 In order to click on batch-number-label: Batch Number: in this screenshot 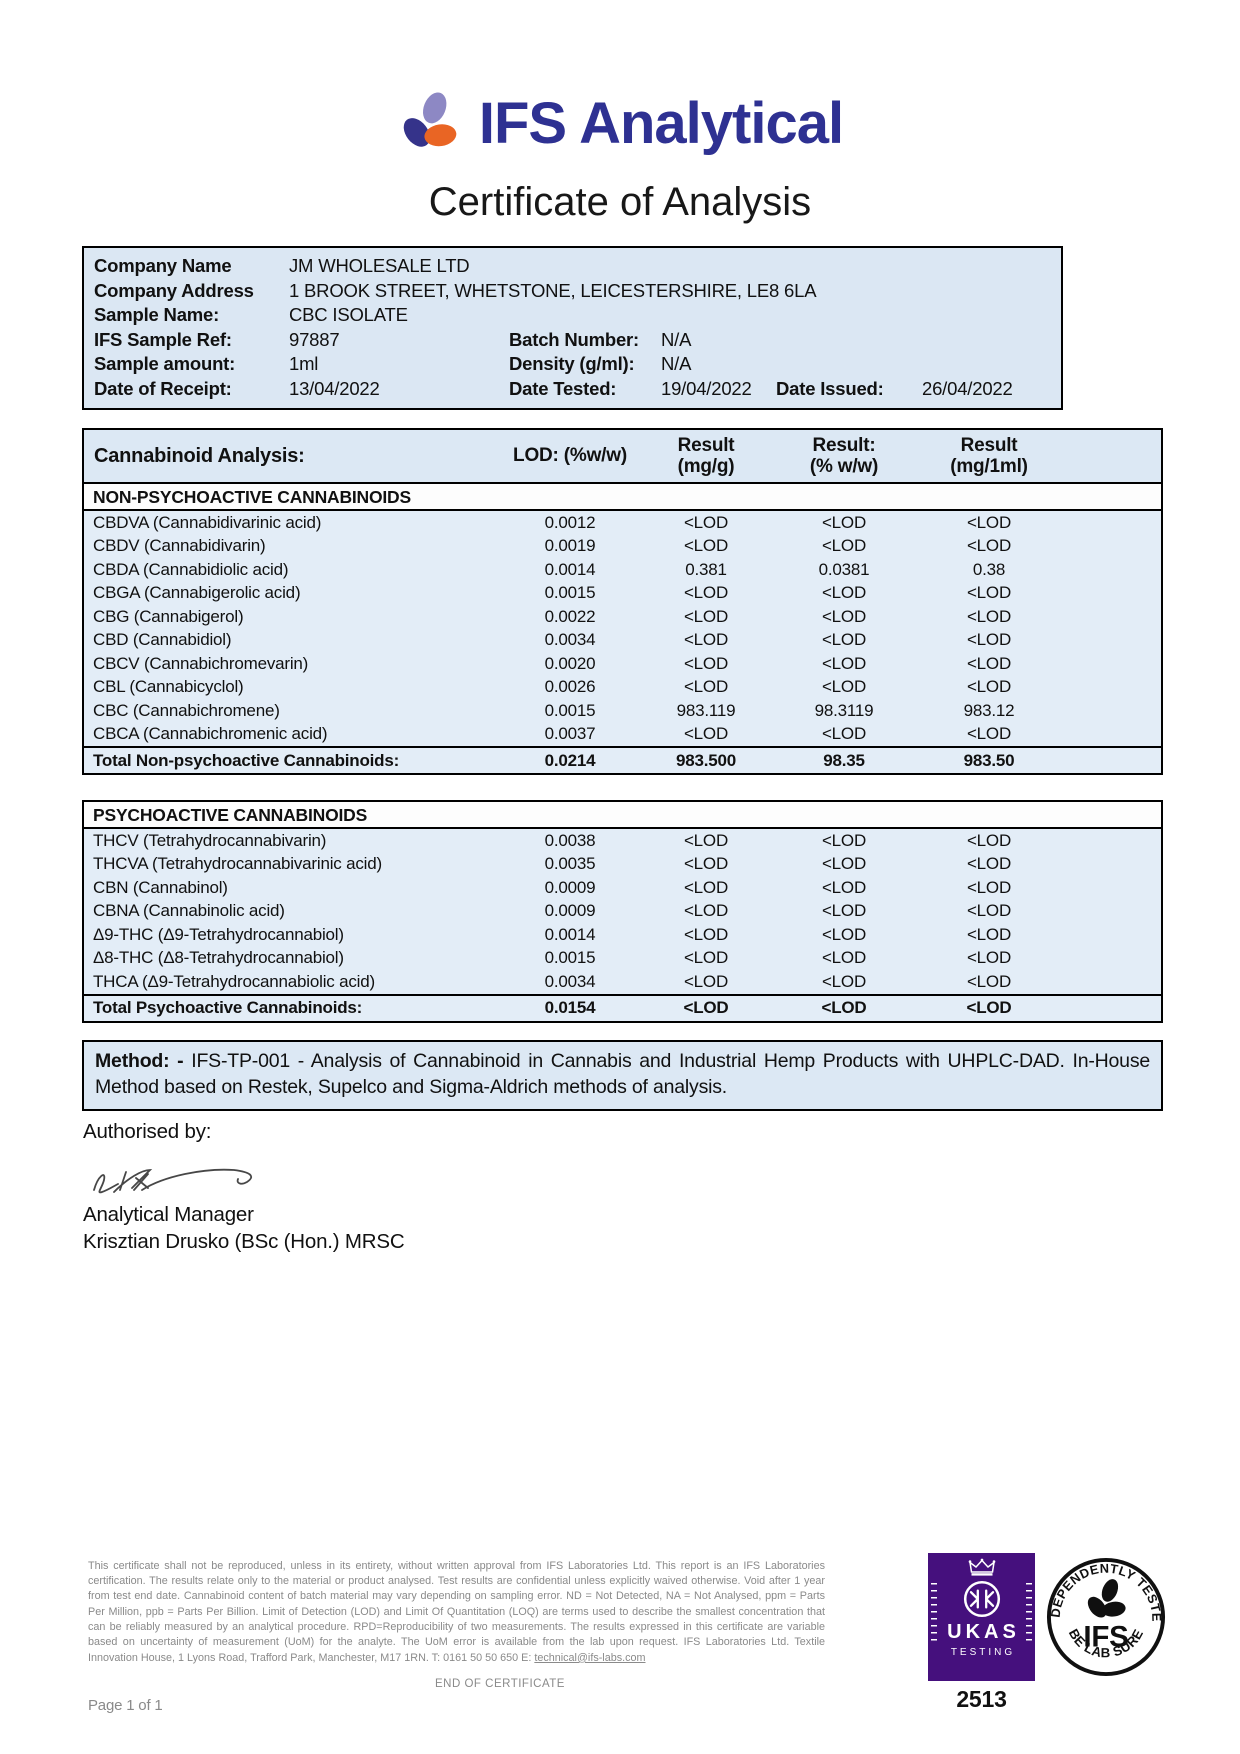, I will do `click(574, 339)`.